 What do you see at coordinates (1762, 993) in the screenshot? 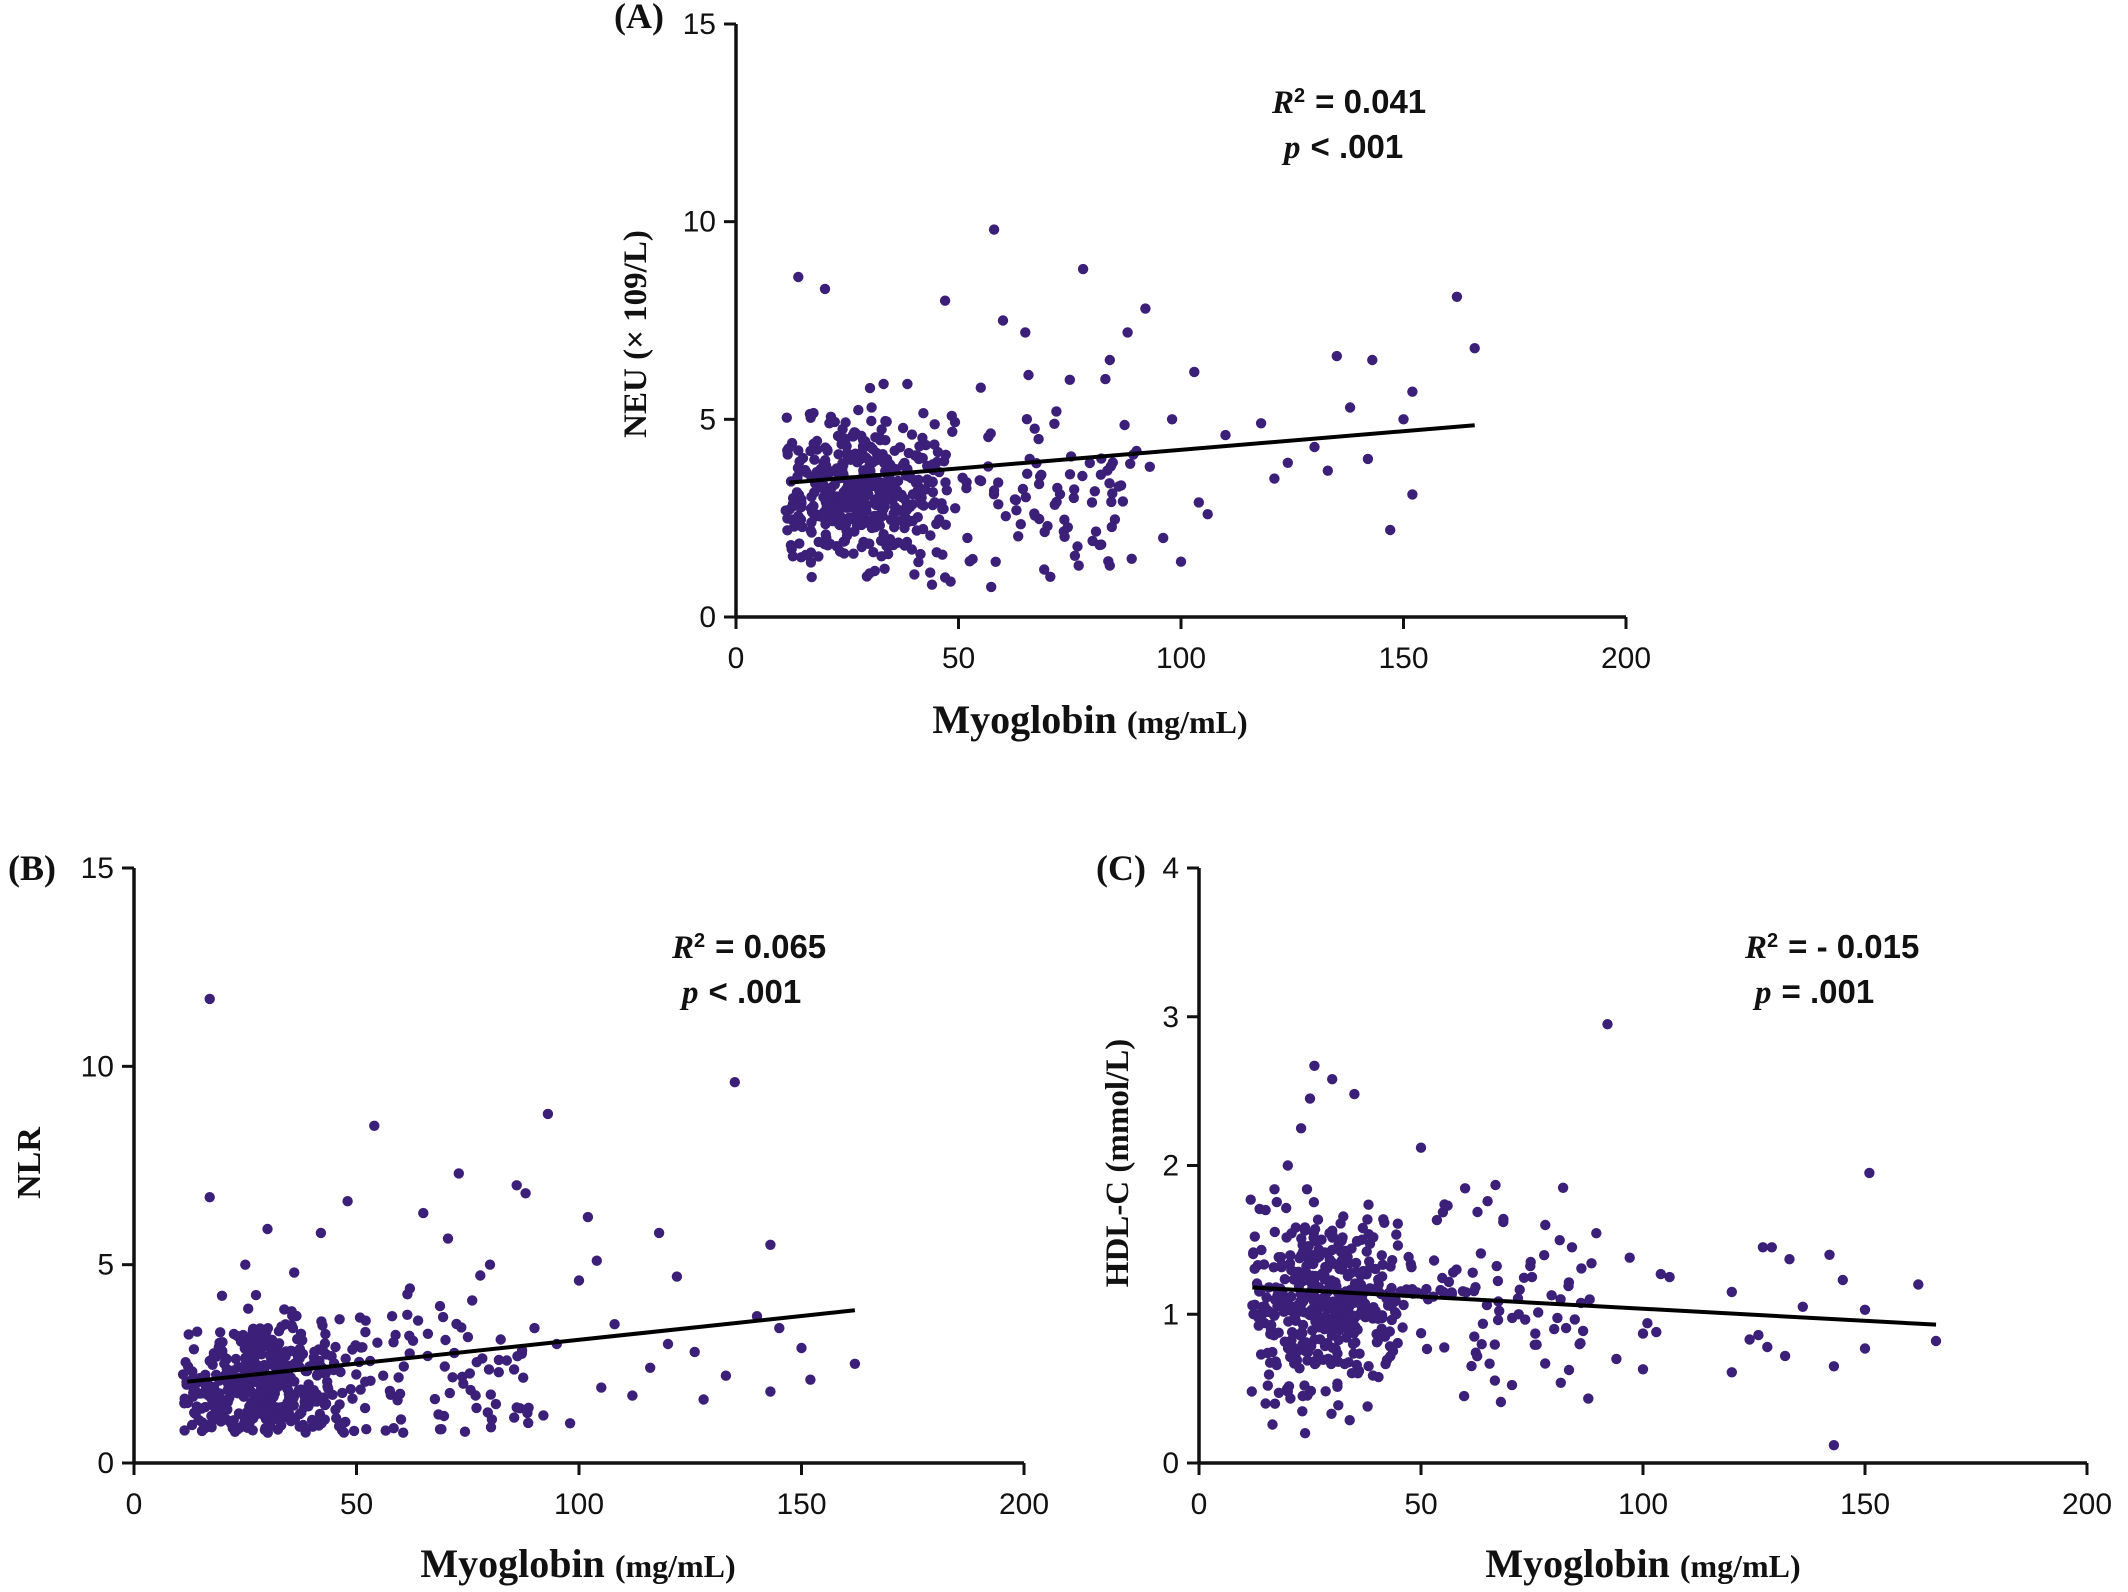
I see `panel-c-p-symbol: p` at bounding box center [1762, 993].